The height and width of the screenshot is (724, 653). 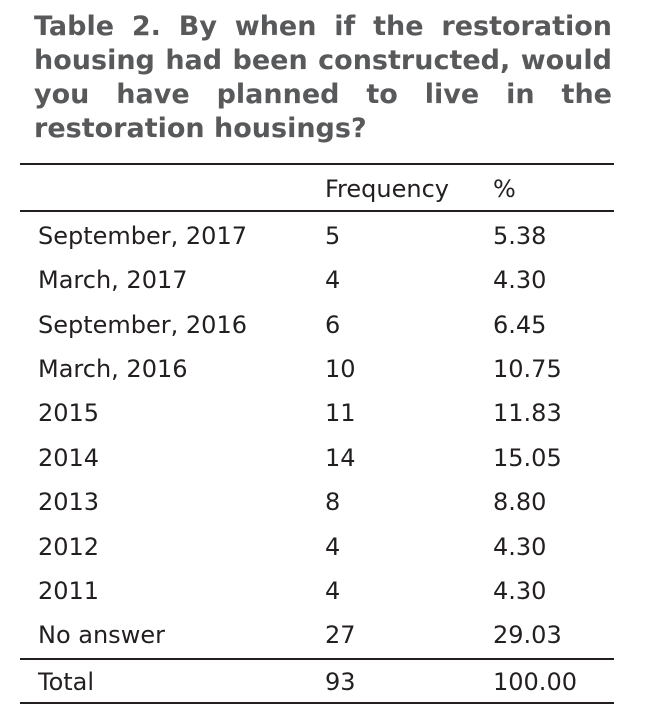 I want to click on row-label: March, 2016, so click(x=113, y=369).